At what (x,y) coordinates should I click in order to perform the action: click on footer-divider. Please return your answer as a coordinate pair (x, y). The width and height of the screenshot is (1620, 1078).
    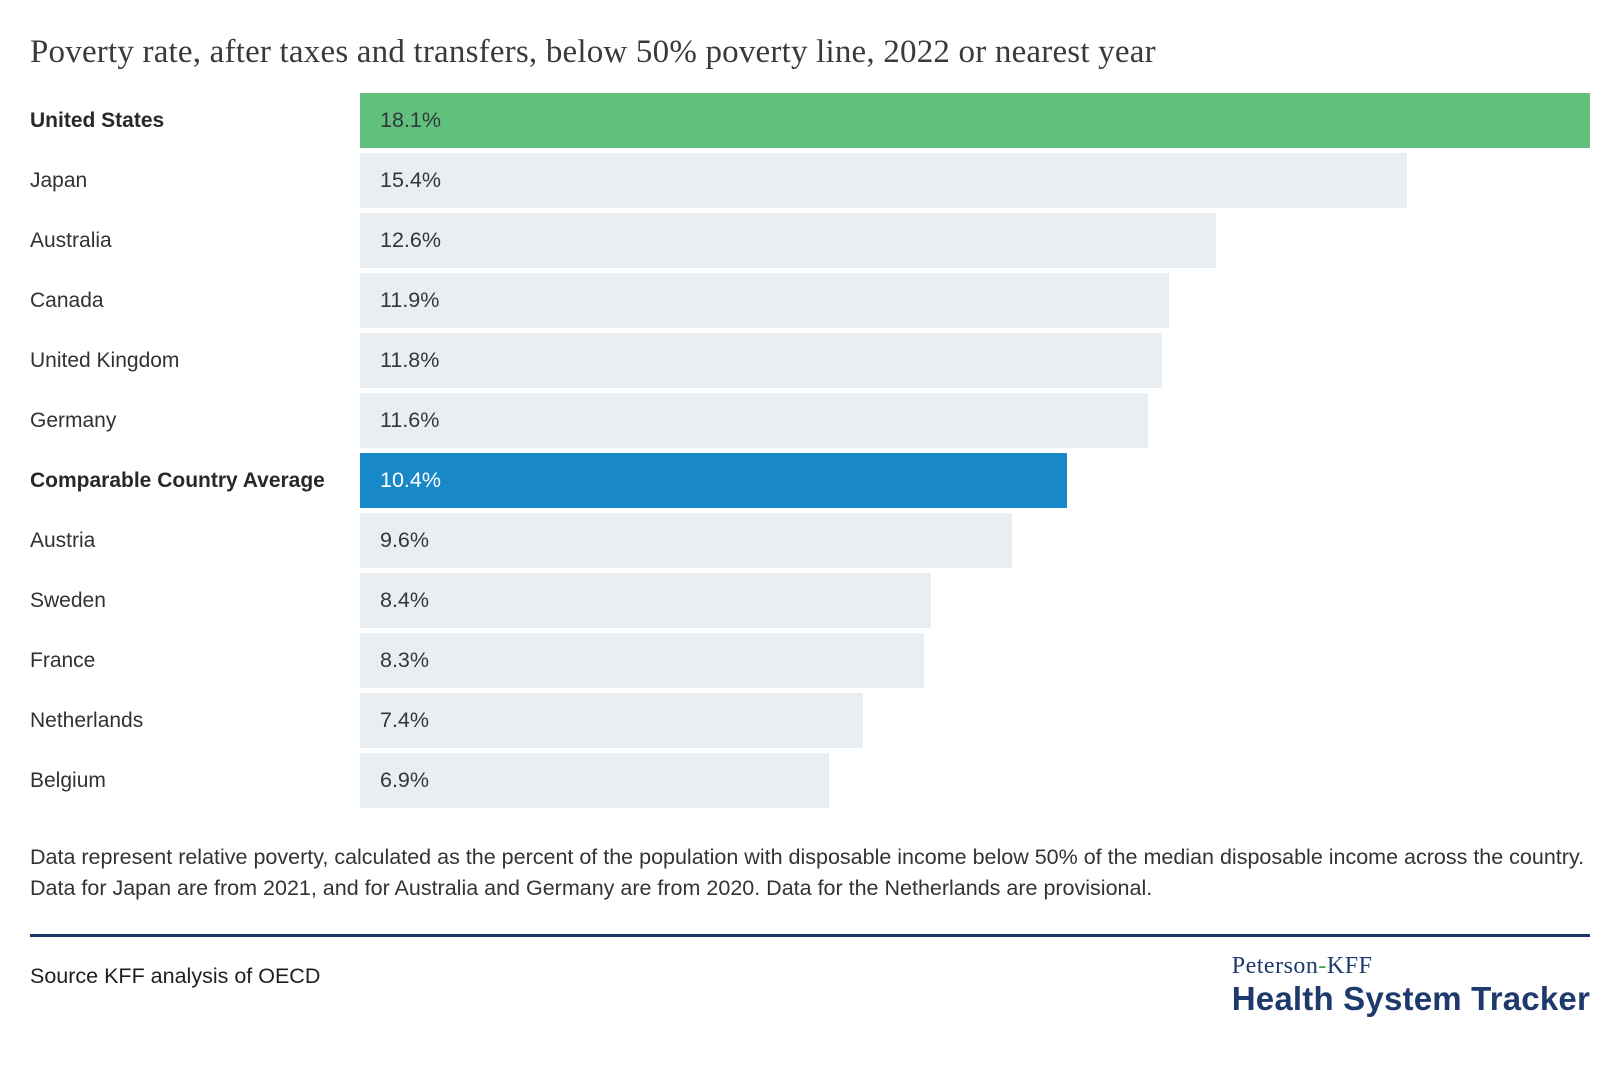
    Looking at the image, I should click on (810, 935).